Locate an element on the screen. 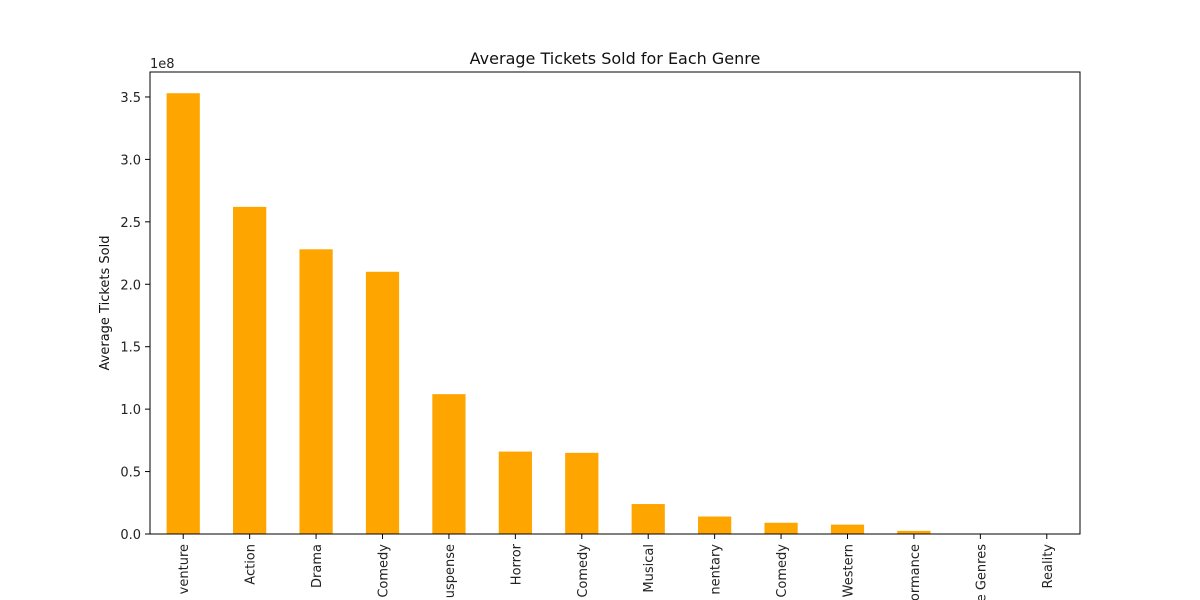 The height and width of the screenshot is (600, 1200). x-tick-label: Horror is located at coordinates (516, 564).